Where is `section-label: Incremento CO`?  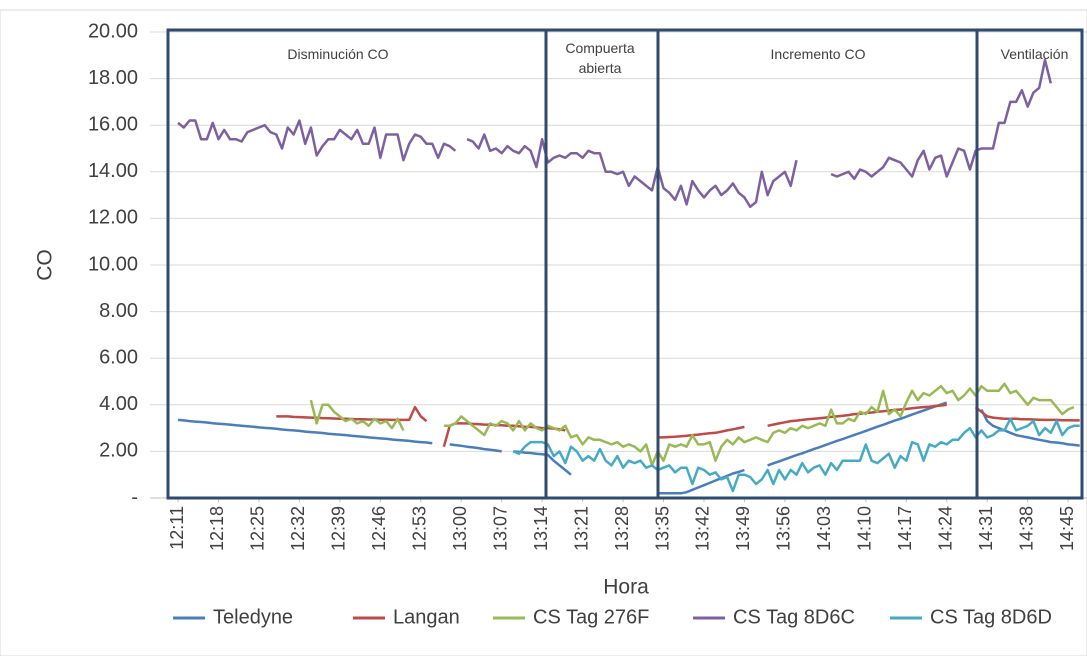
section-label: Incremento CO is located at coordinates (818, 54).